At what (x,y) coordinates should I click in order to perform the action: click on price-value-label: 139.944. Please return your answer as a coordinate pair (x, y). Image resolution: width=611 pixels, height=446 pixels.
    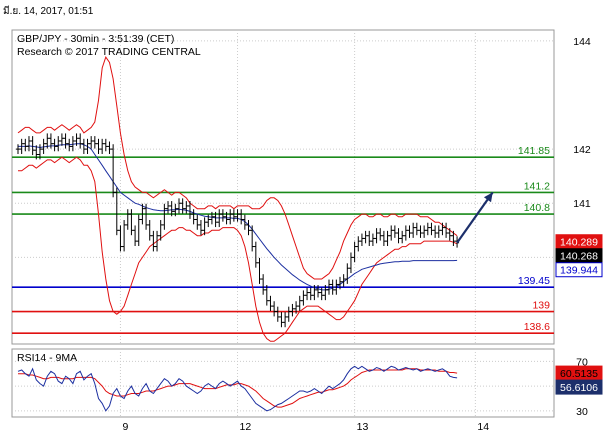
    Looking at the image, I should click on (579, 271).